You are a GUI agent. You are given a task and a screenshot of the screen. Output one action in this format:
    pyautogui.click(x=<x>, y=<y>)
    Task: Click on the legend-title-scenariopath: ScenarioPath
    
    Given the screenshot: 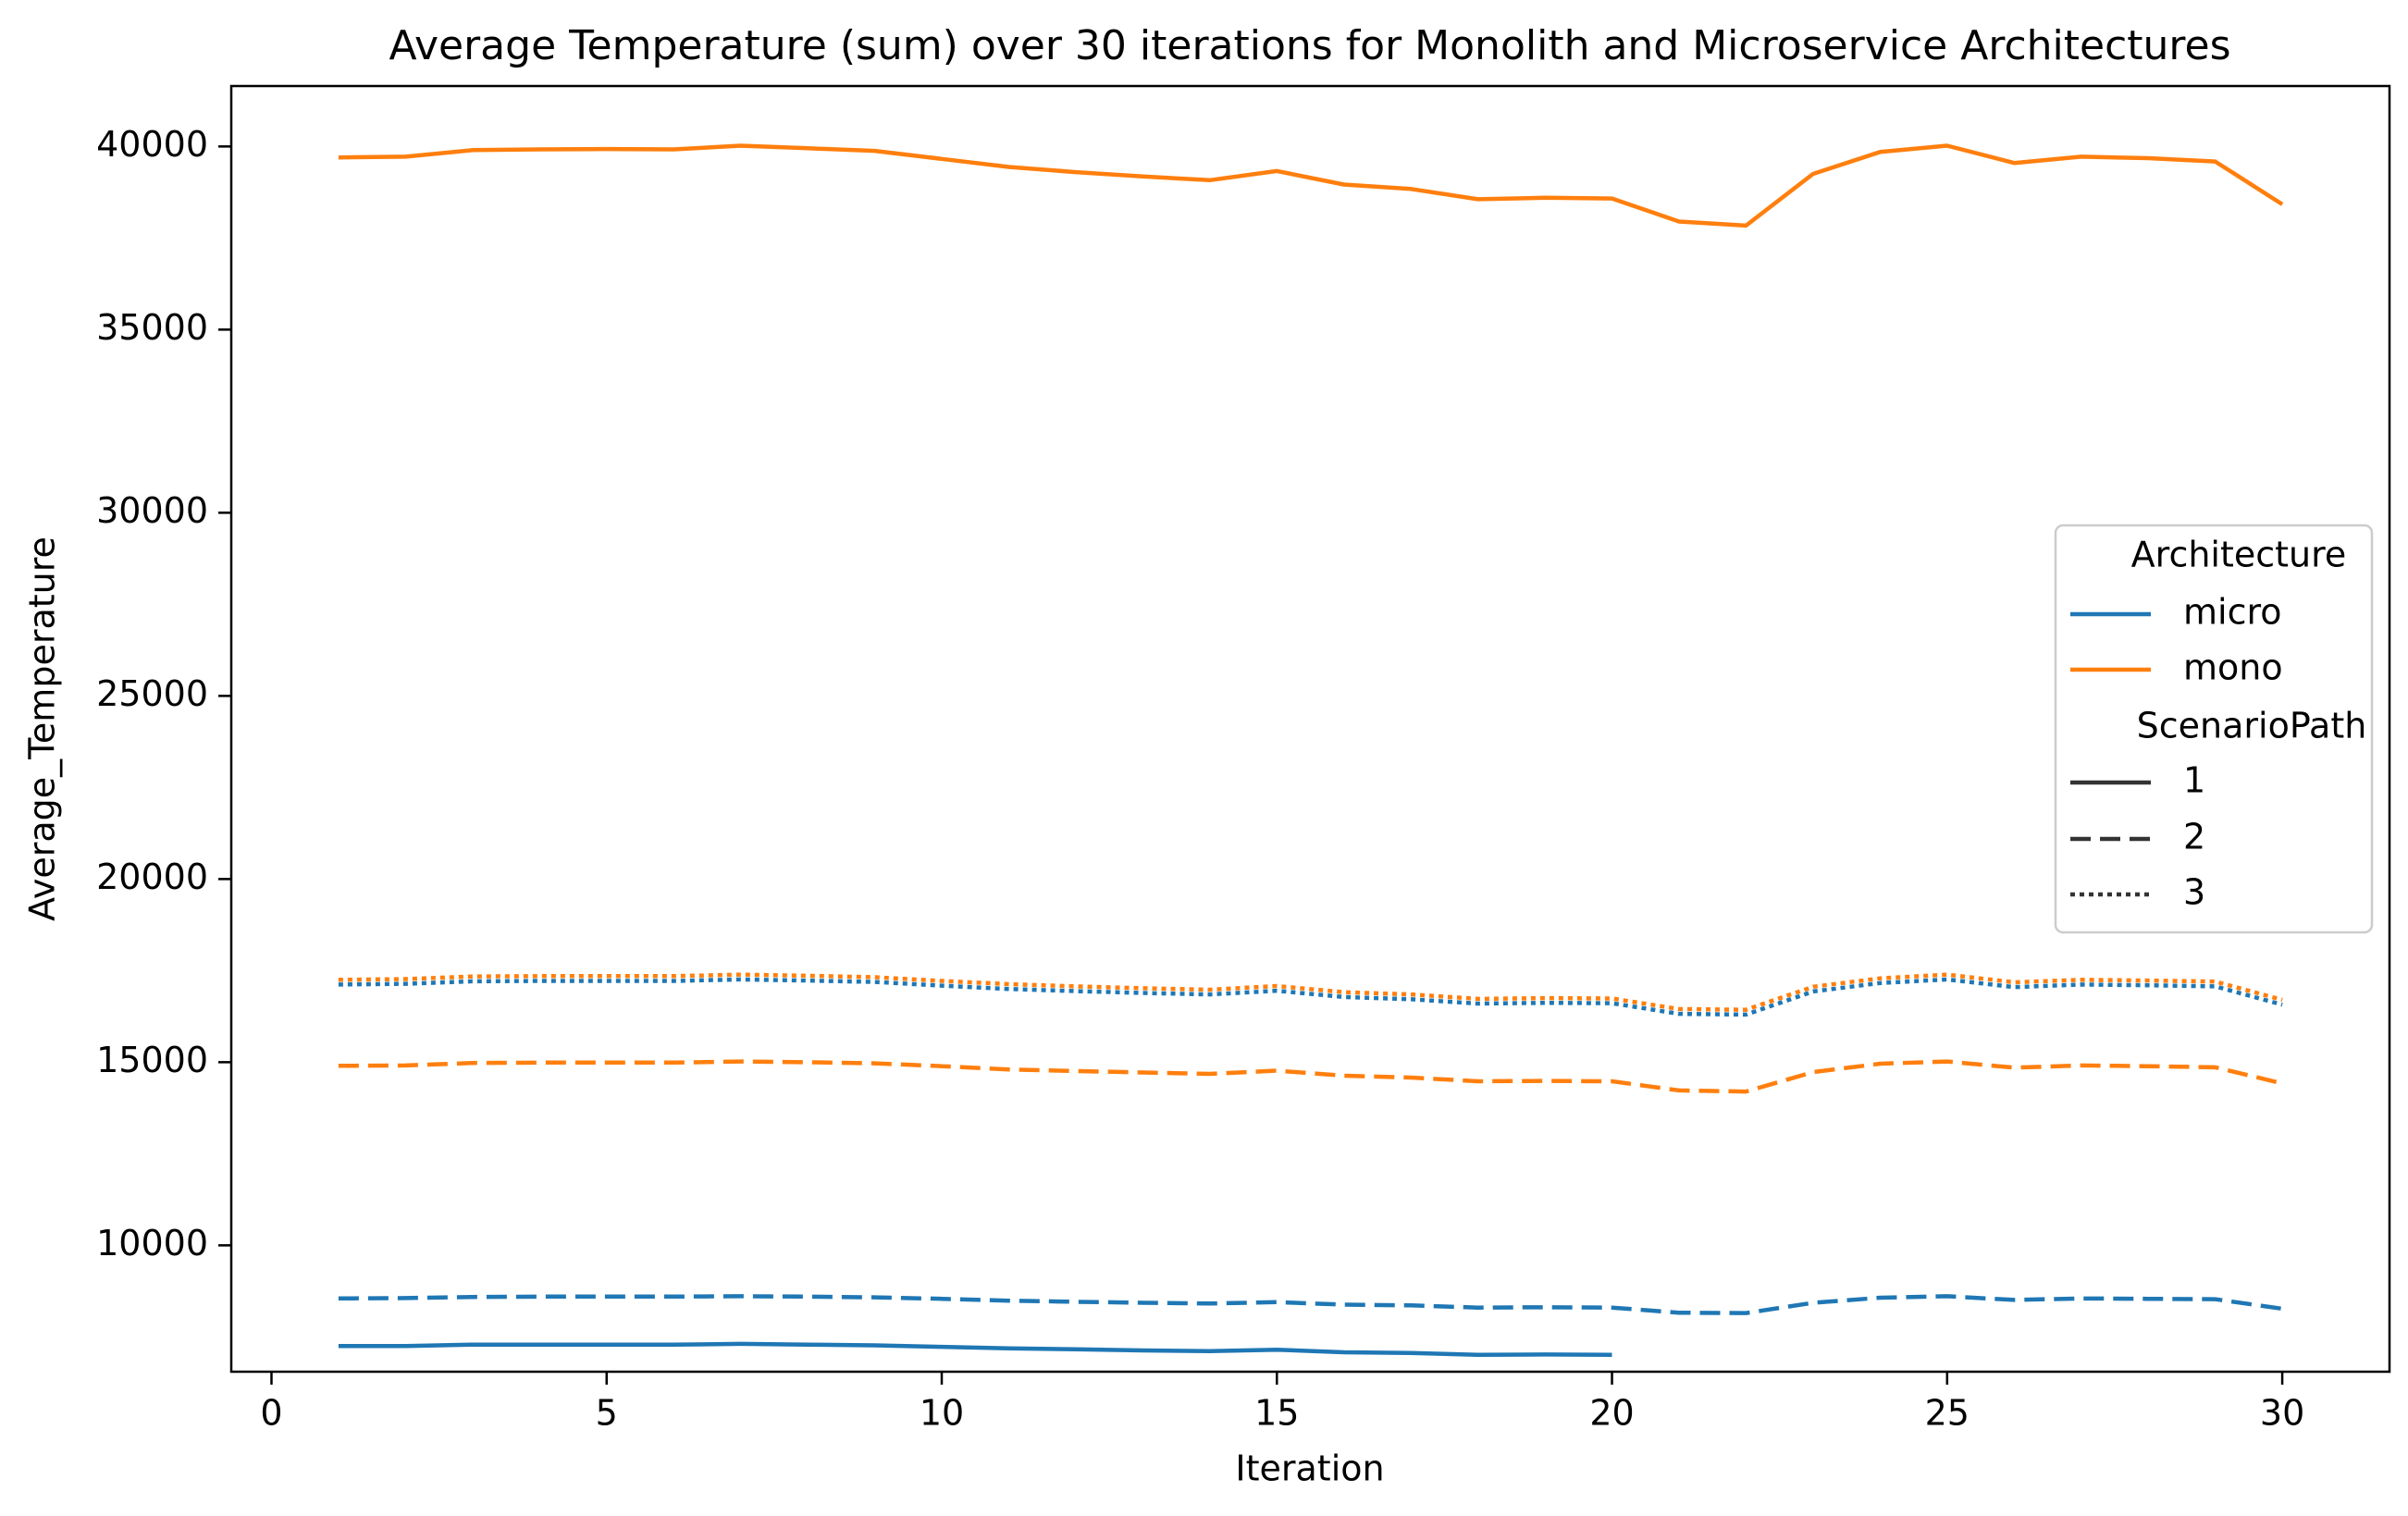 What is the action you would take?
    pyautogui.click(x=2252, y=726)
    